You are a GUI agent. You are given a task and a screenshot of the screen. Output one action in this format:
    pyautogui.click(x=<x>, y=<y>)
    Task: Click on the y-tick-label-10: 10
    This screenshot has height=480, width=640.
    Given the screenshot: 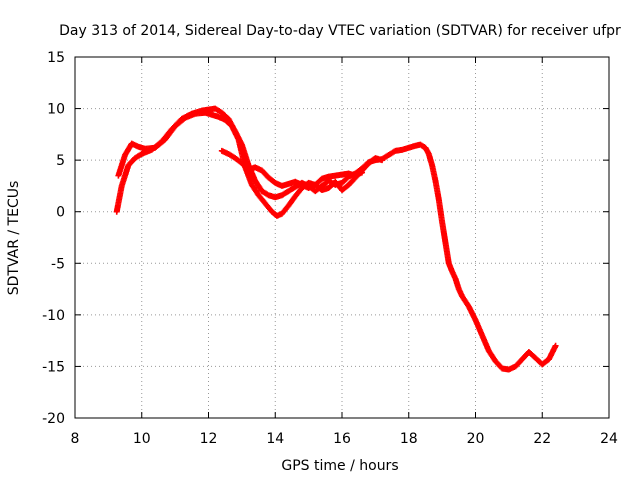 What is the action you would take?
    pyautogui.click(x=56, y=110)
    